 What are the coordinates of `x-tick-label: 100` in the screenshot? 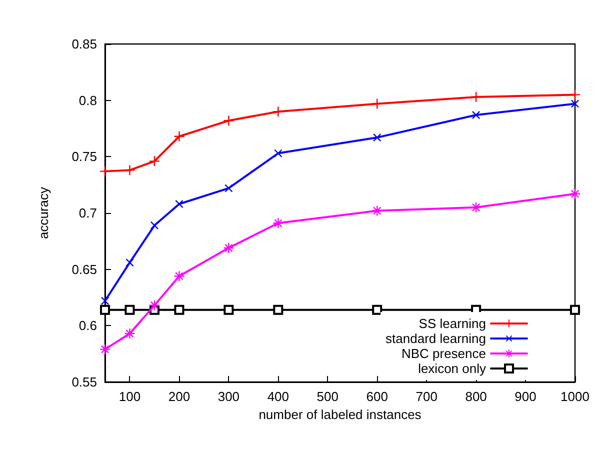 It's located at (129, 396).